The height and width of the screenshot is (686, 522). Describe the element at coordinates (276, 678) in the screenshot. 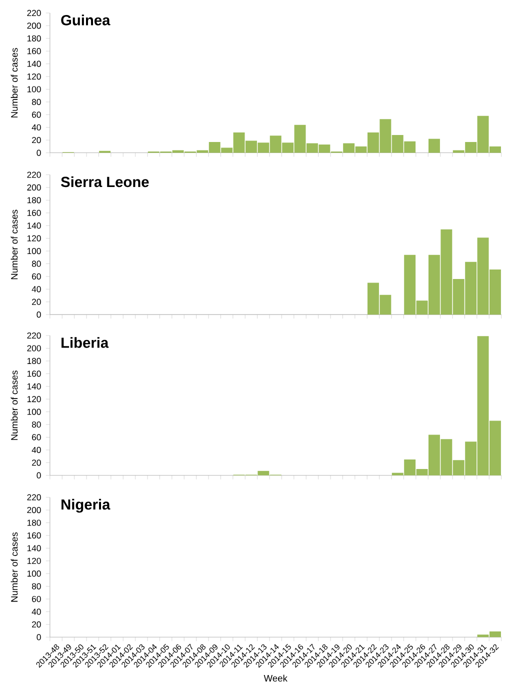

I see `x-axis-title: Week` at that location.